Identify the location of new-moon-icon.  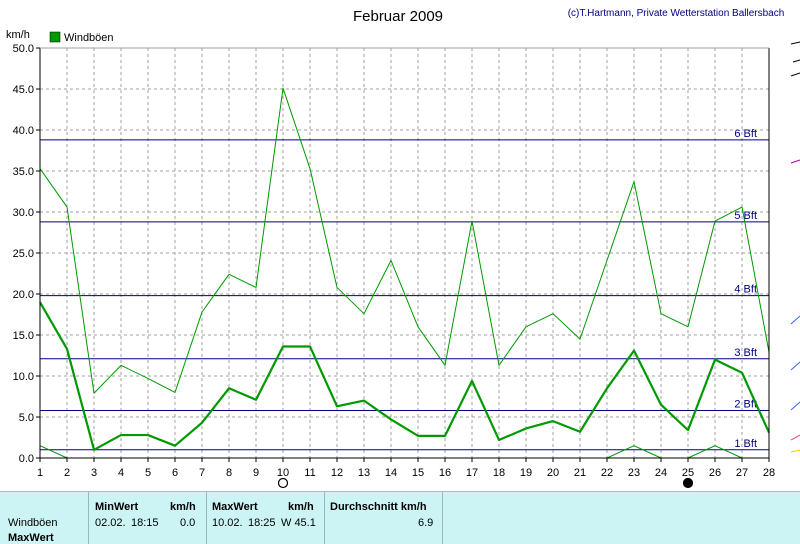
(688, 483).